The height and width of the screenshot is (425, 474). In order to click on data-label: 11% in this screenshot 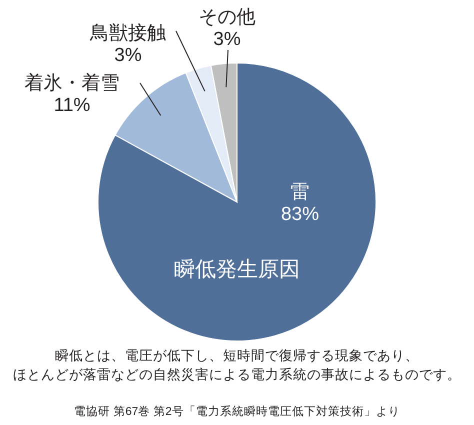, I will do `click(72, 105)`.